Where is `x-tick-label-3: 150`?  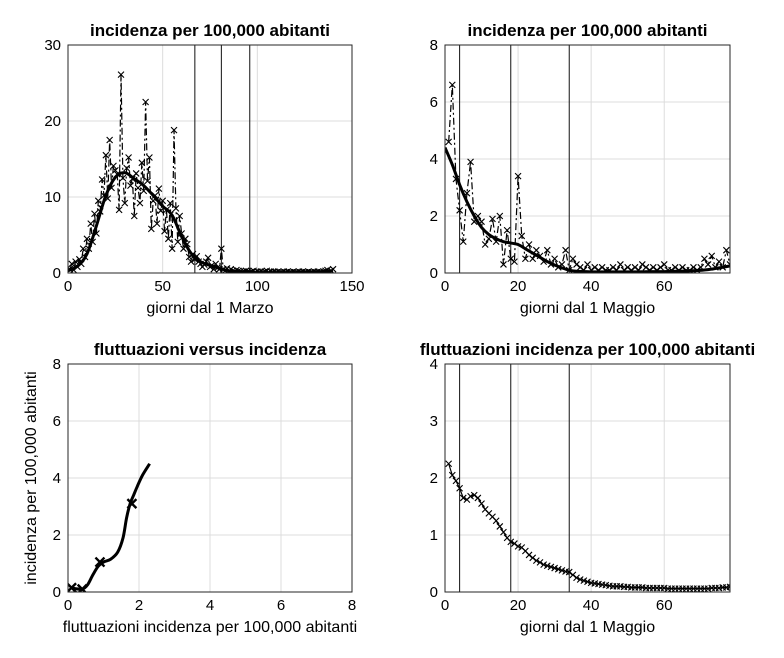
x-tick-label-3: 150 is located at coordinates (351, 286).